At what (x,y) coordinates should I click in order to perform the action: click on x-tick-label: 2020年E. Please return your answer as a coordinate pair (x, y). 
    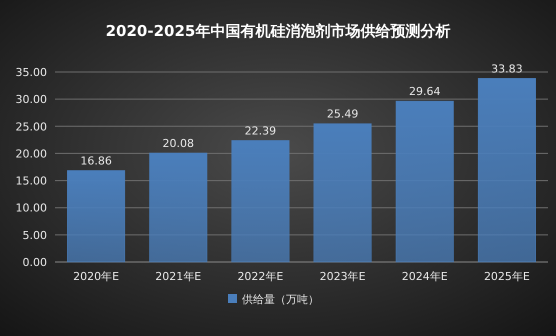
    Looking at the image, I should click on (96, 276).